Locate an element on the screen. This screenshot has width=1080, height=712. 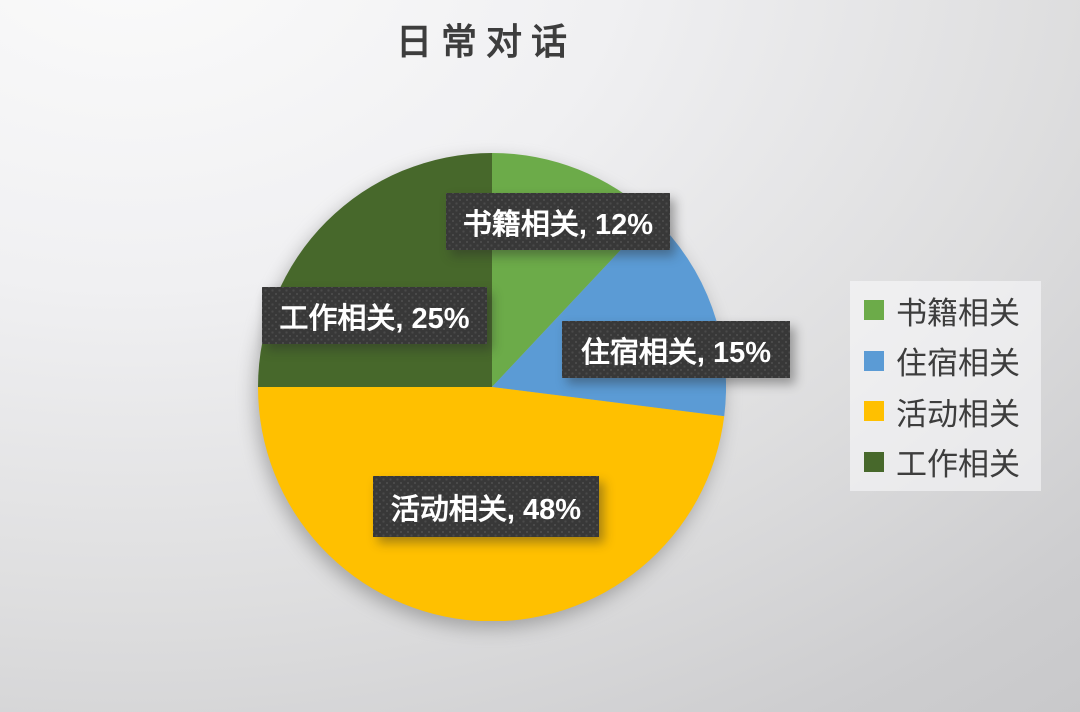
legend-item-work-related: 工作相关 is located at coordinates (952, 461).